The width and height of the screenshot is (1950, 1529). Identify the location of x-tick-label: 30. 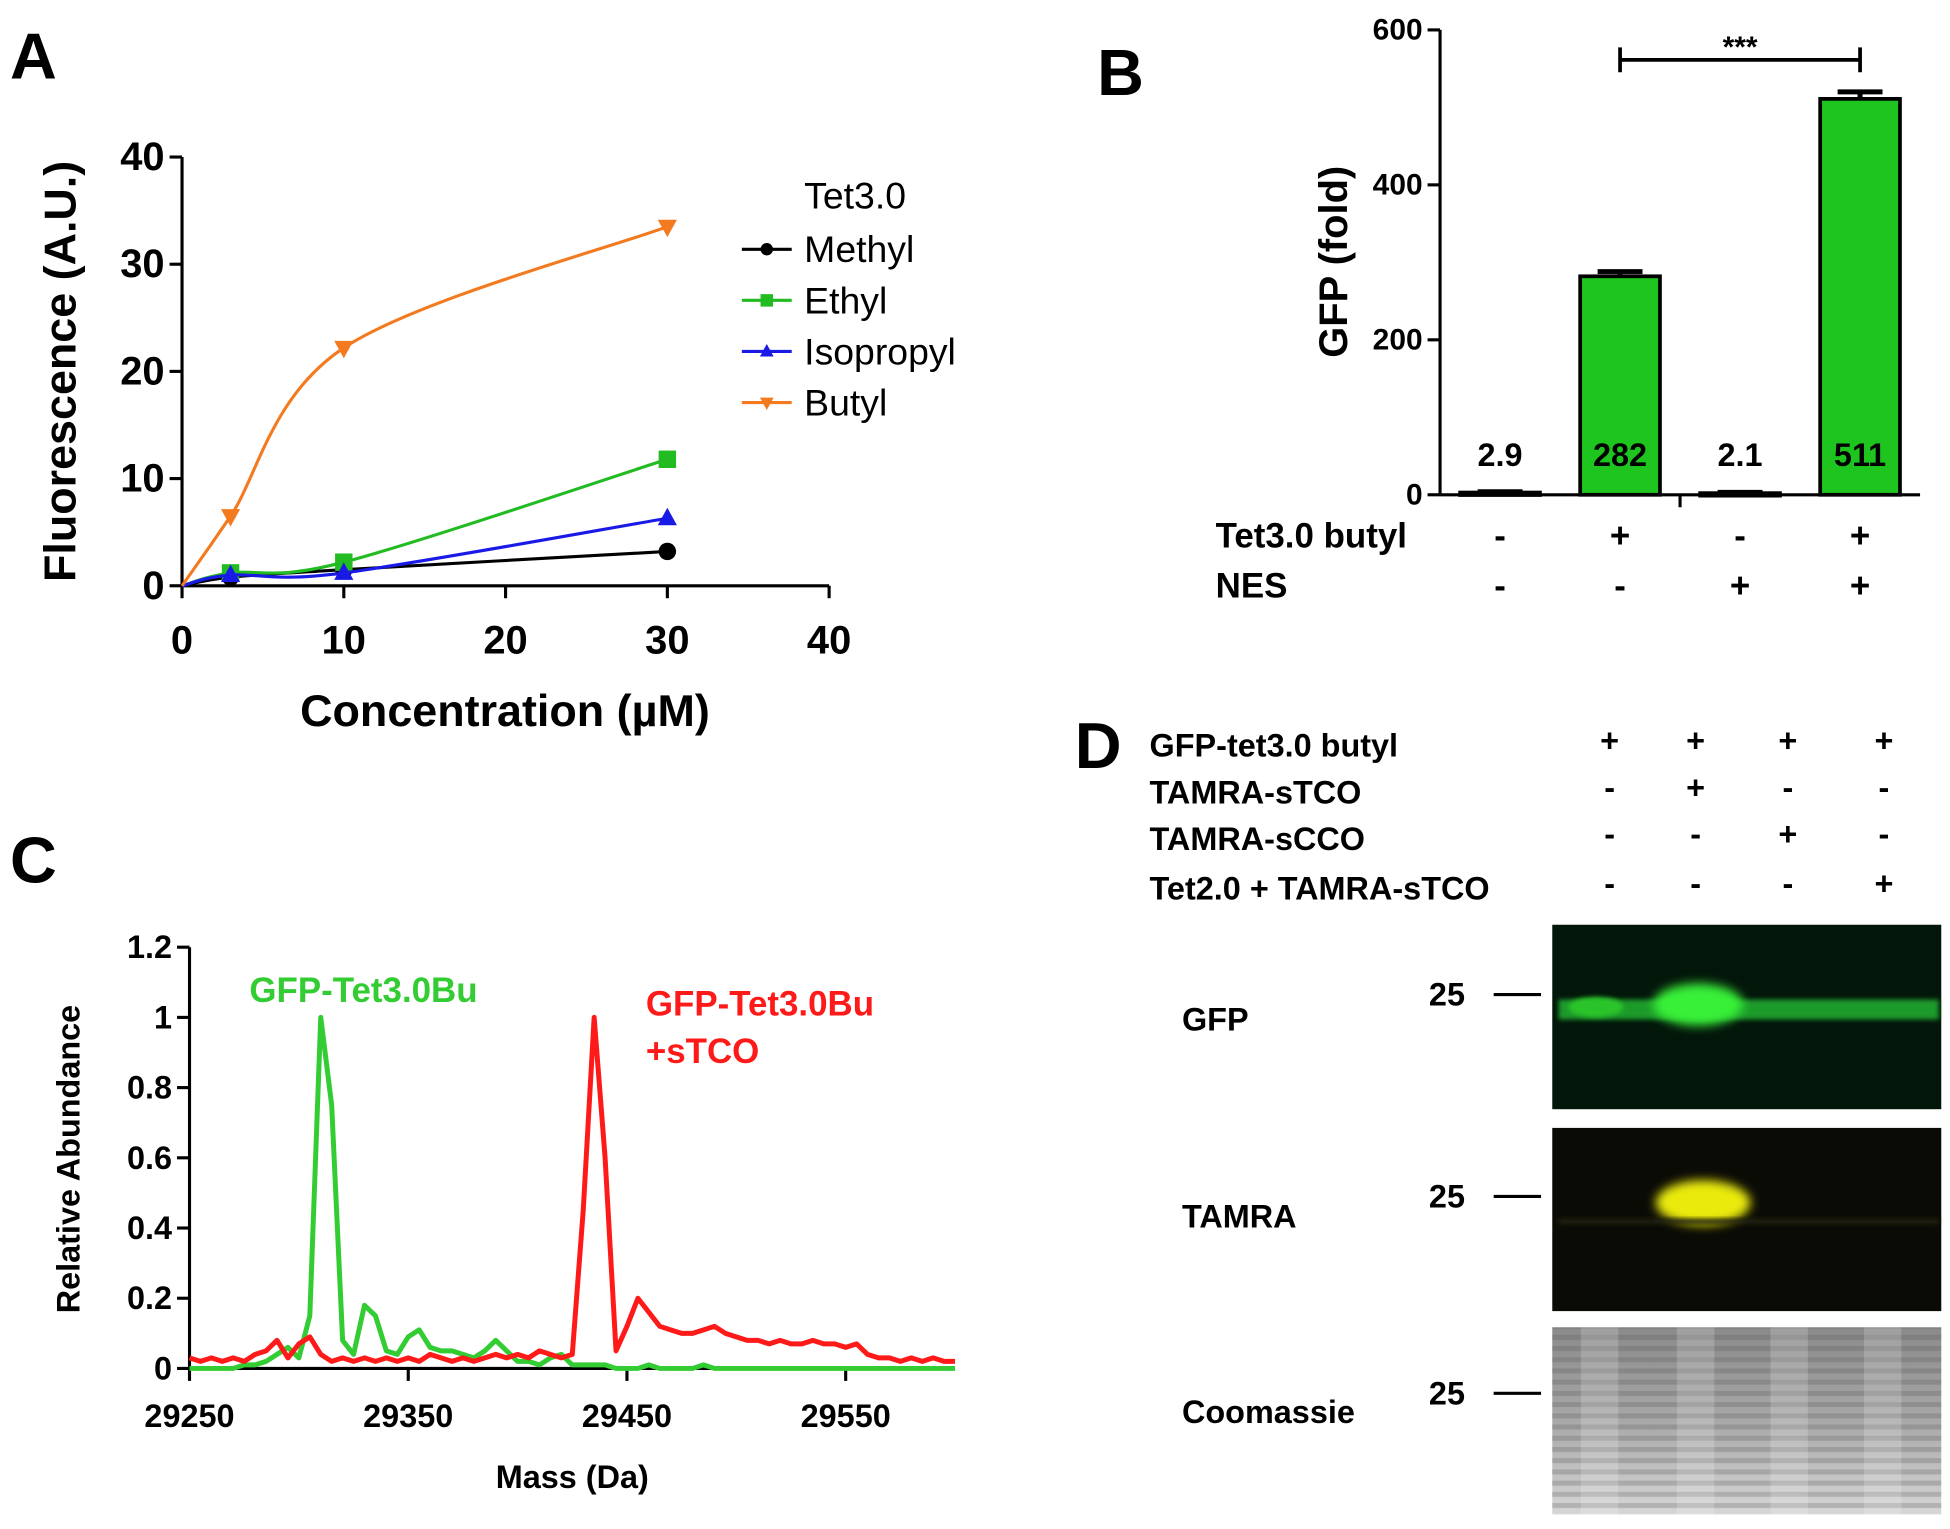
(667, 641).